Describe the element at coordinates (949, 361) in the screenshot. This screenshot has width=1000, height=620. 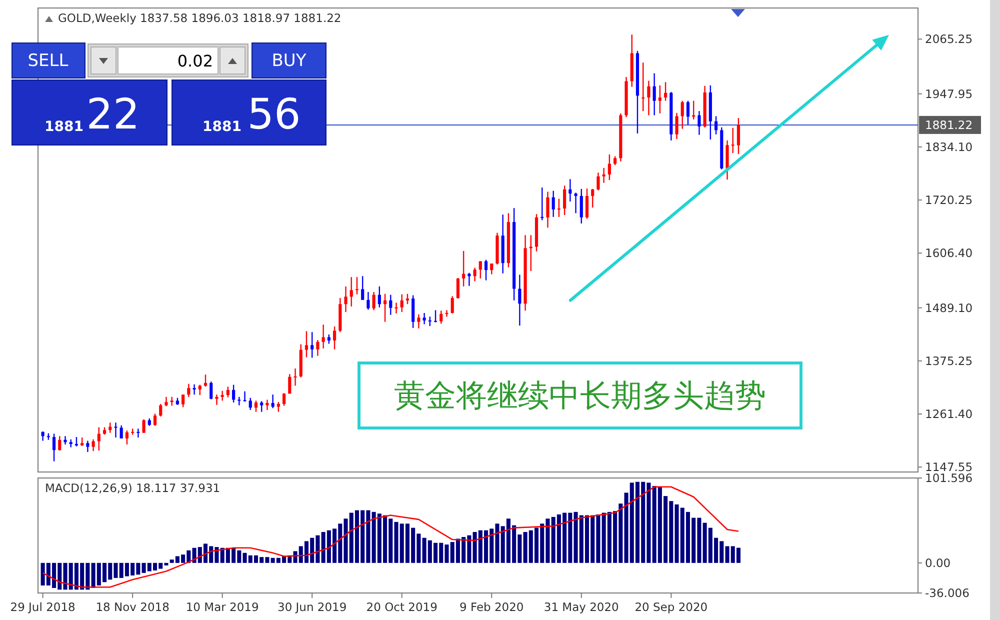
I see `y-tick-label: 1375.25` at that location.